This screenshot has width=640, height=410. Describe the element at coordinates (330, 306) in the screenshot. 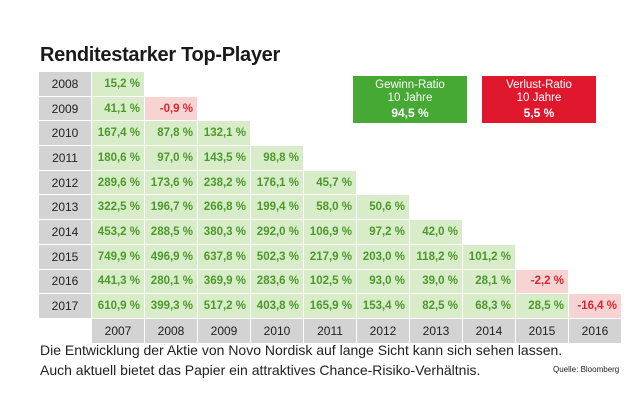

I see `return-cell-2017-2011: 165,9 %` at that location.